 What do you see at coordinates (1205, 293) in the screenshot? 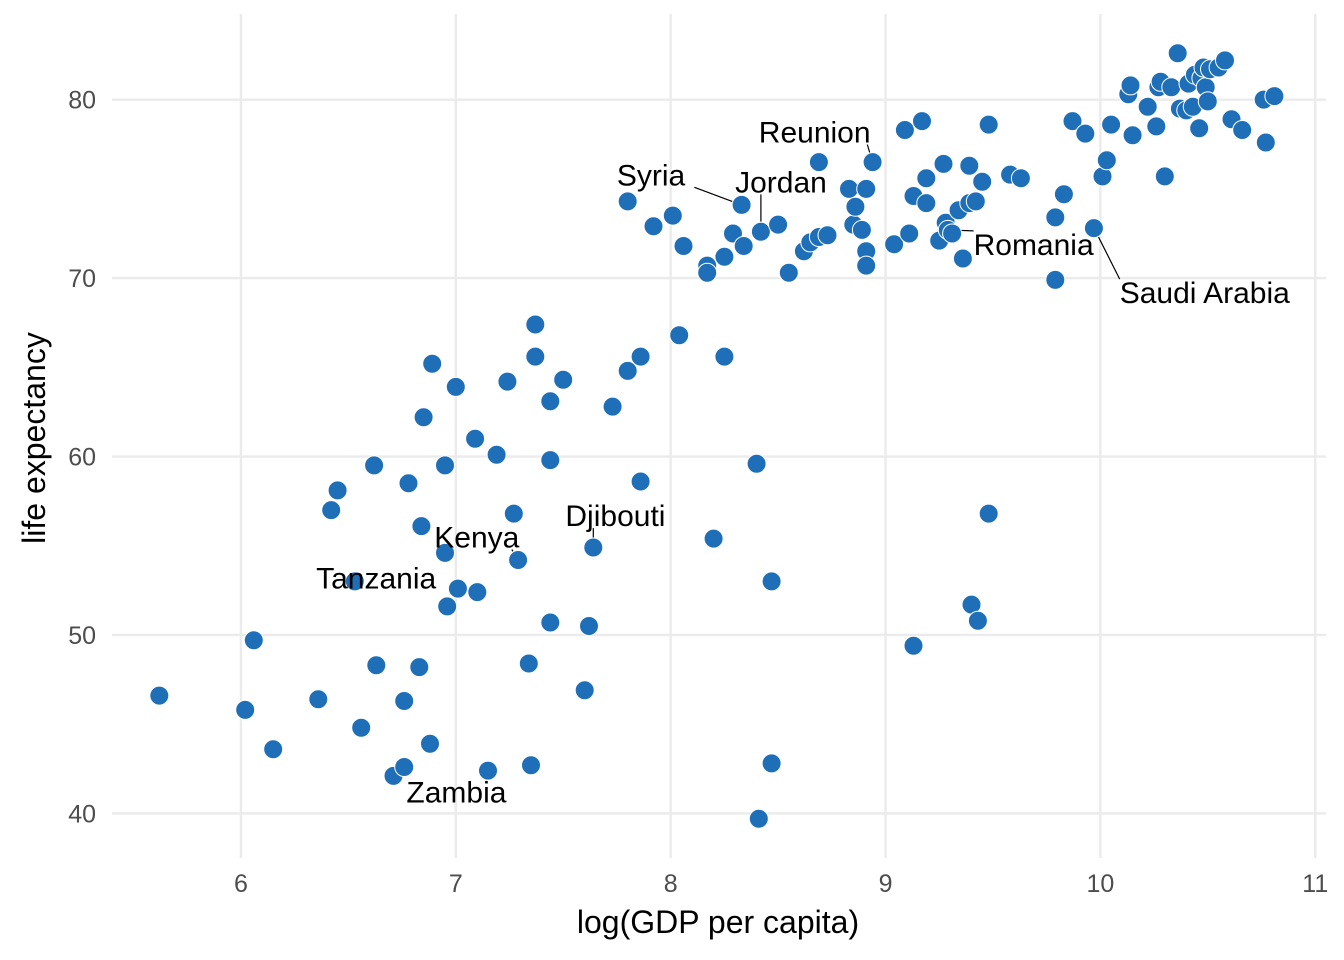
I see `annotation-saudi-arabia: Saudi Arabia` at bounding box center [1205, 293].